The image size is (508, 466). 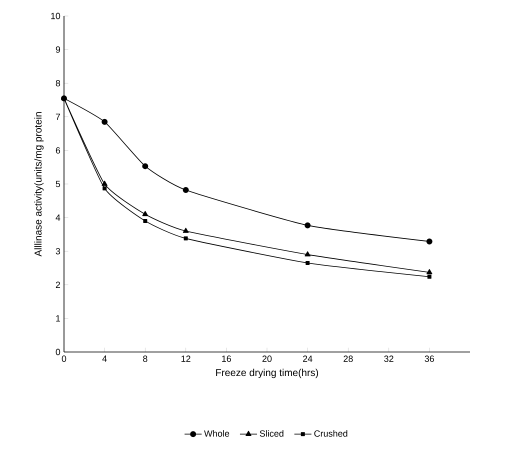 I want to click on y-tick-label: 10, so click(x=55, y=16).